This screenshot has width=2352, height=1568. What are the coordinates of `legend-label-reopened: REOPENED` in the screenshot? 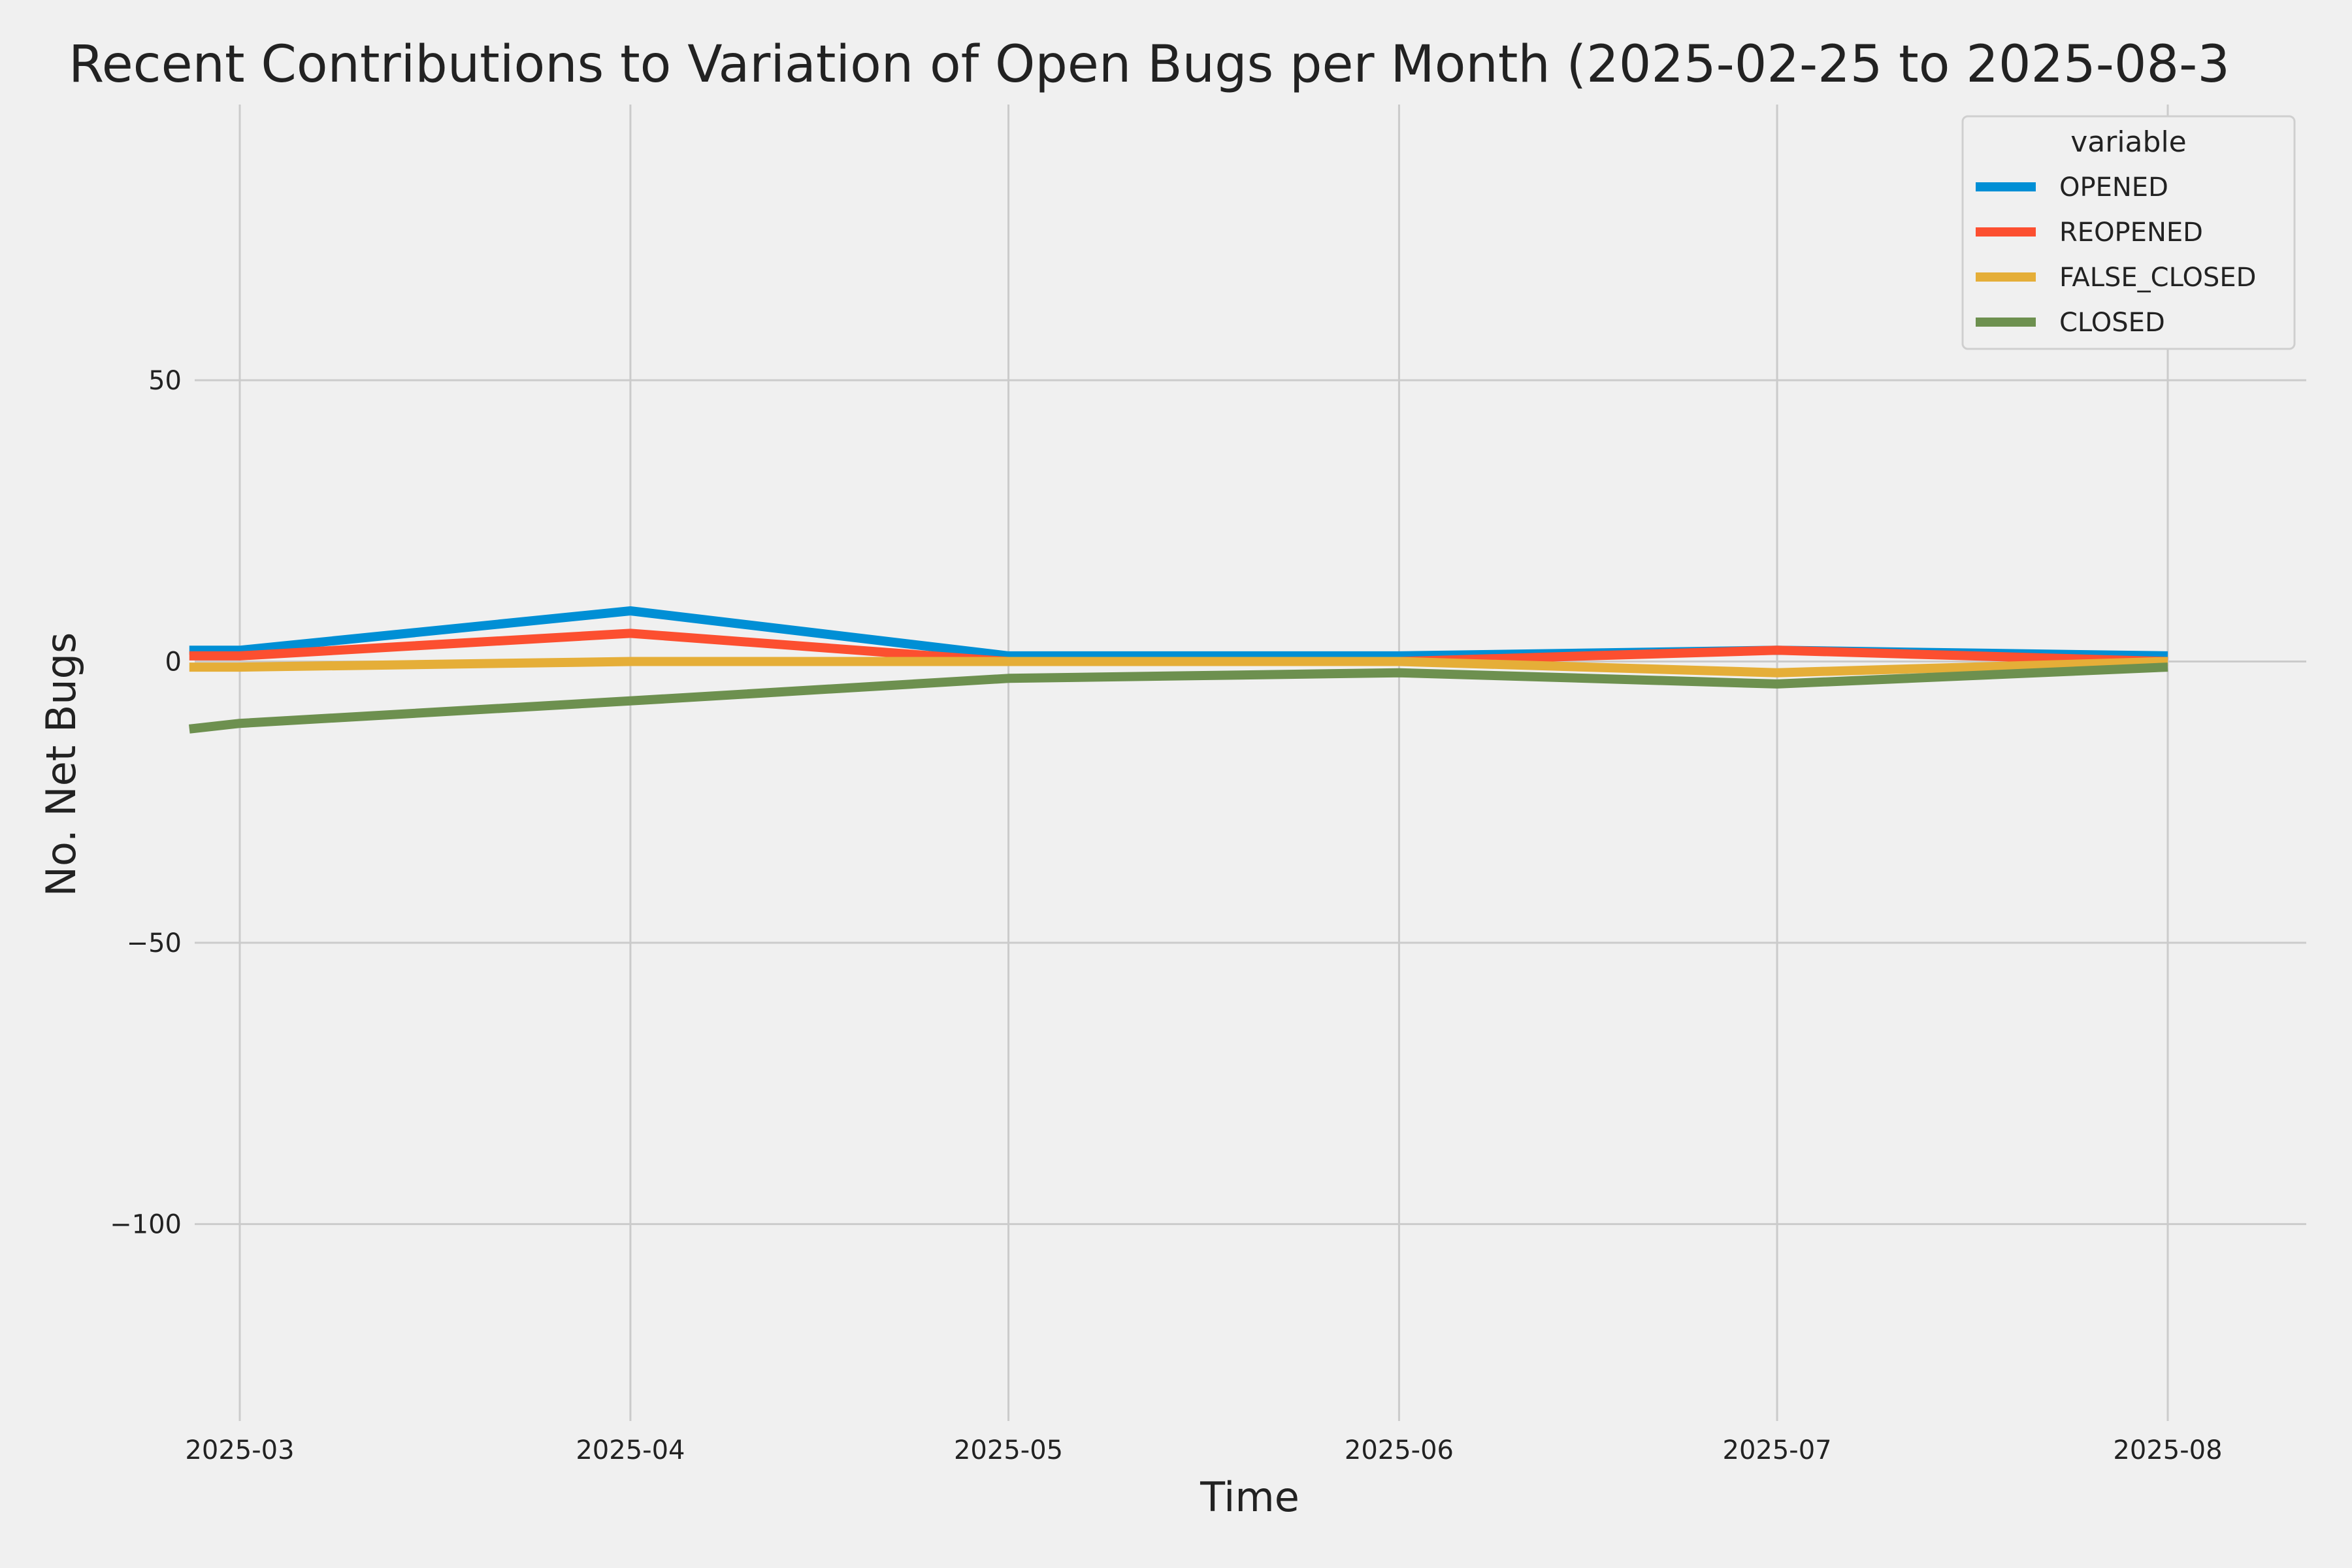 It's located at (2131, 233).